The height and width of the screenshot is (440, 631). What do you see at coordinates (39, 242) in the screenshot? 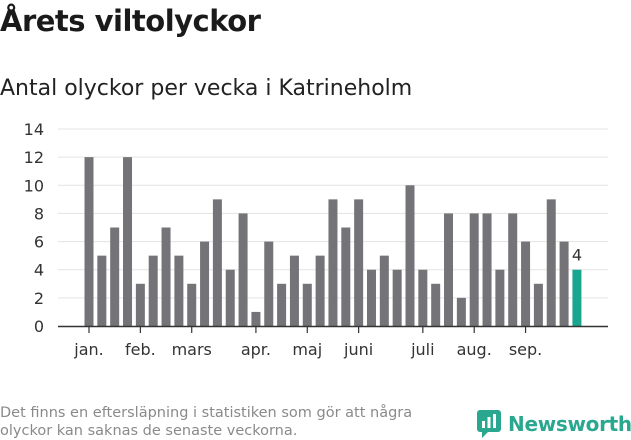
I see `y-tick-label-6: 6` at bounding box center [39, 242].